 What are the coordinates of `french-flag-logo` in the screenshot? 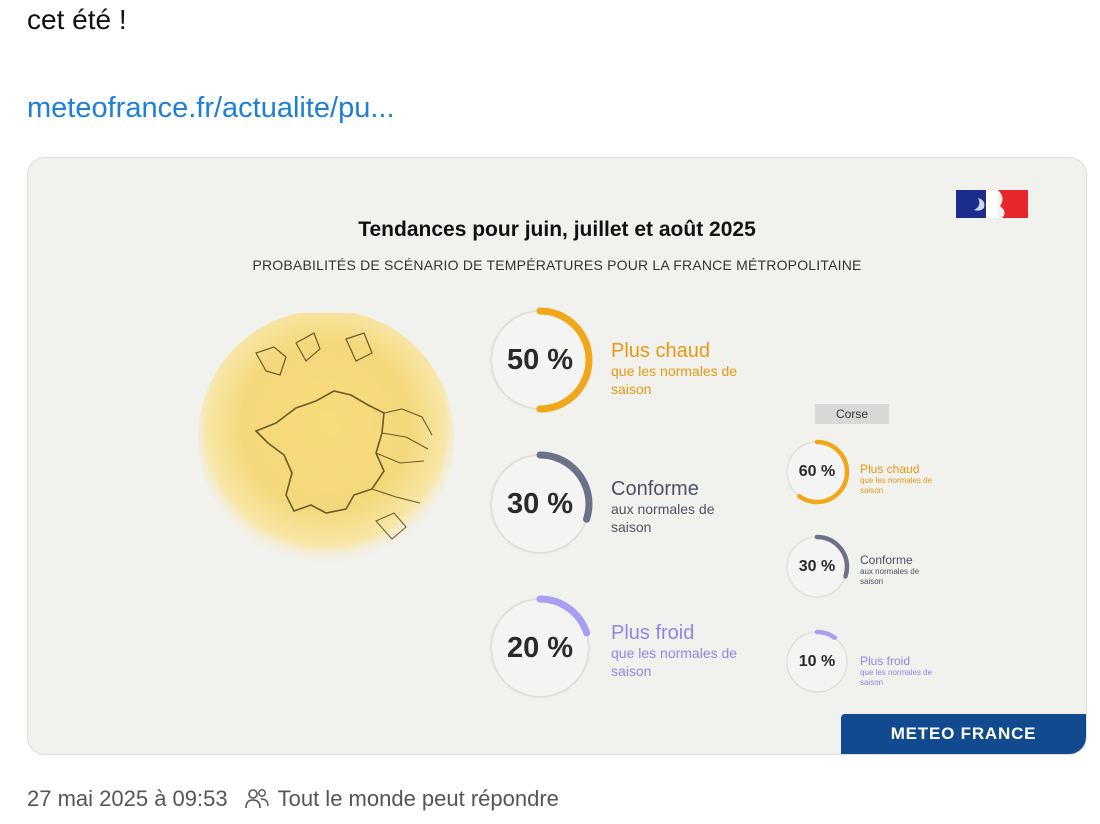 It's located at (992, 204).